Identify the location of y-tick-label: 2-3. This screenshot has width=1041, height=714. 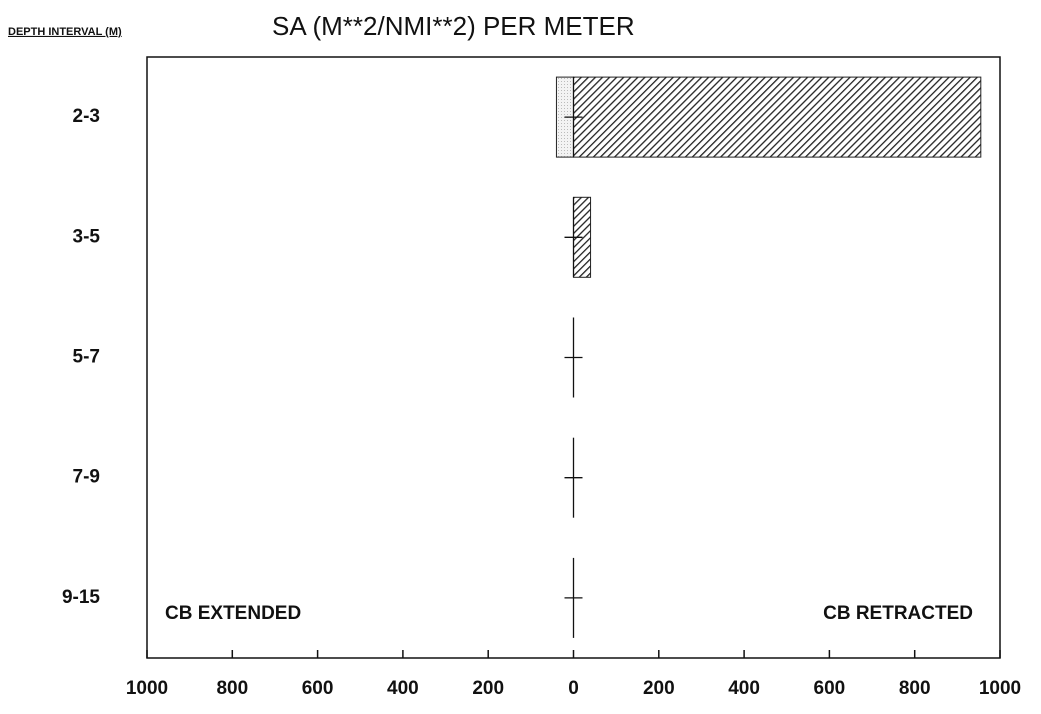
(86, 116).